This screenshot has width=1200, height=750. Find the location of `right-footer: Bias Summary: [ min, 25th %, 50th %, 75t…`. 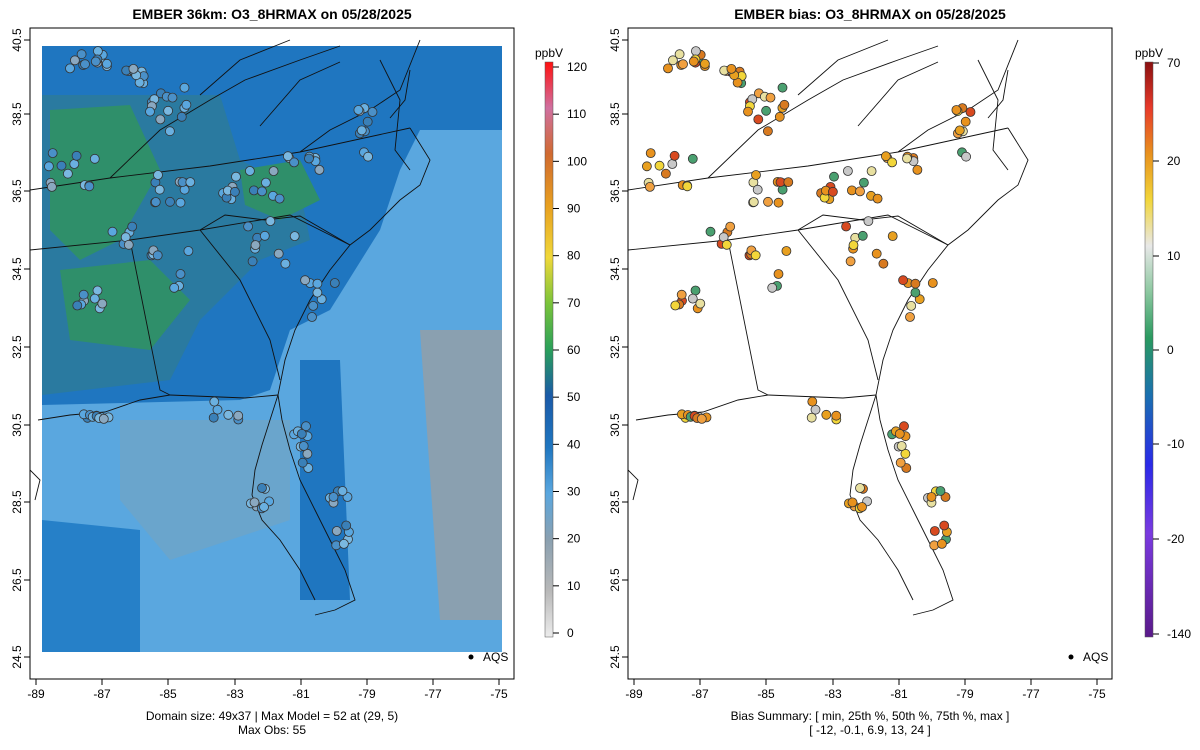

right-footer: Bias Summary: [ min, 25th %, 50th %, 75t… is located at coordinates (870, 723).